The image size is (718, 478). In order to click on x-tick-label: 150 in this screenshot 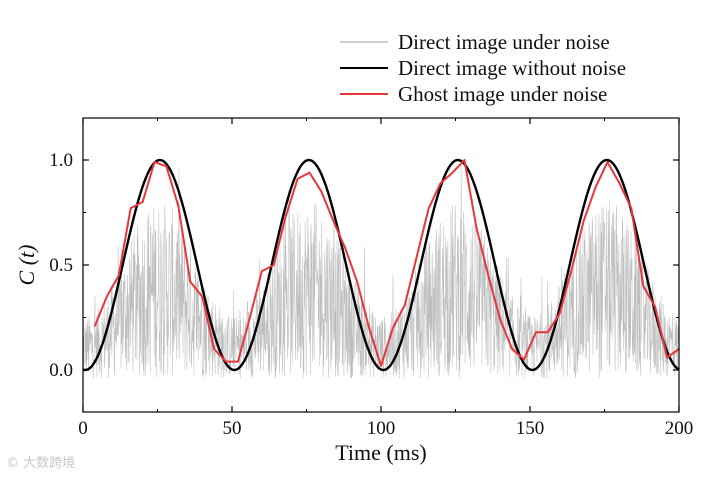, I will do `click(530, 428)`.